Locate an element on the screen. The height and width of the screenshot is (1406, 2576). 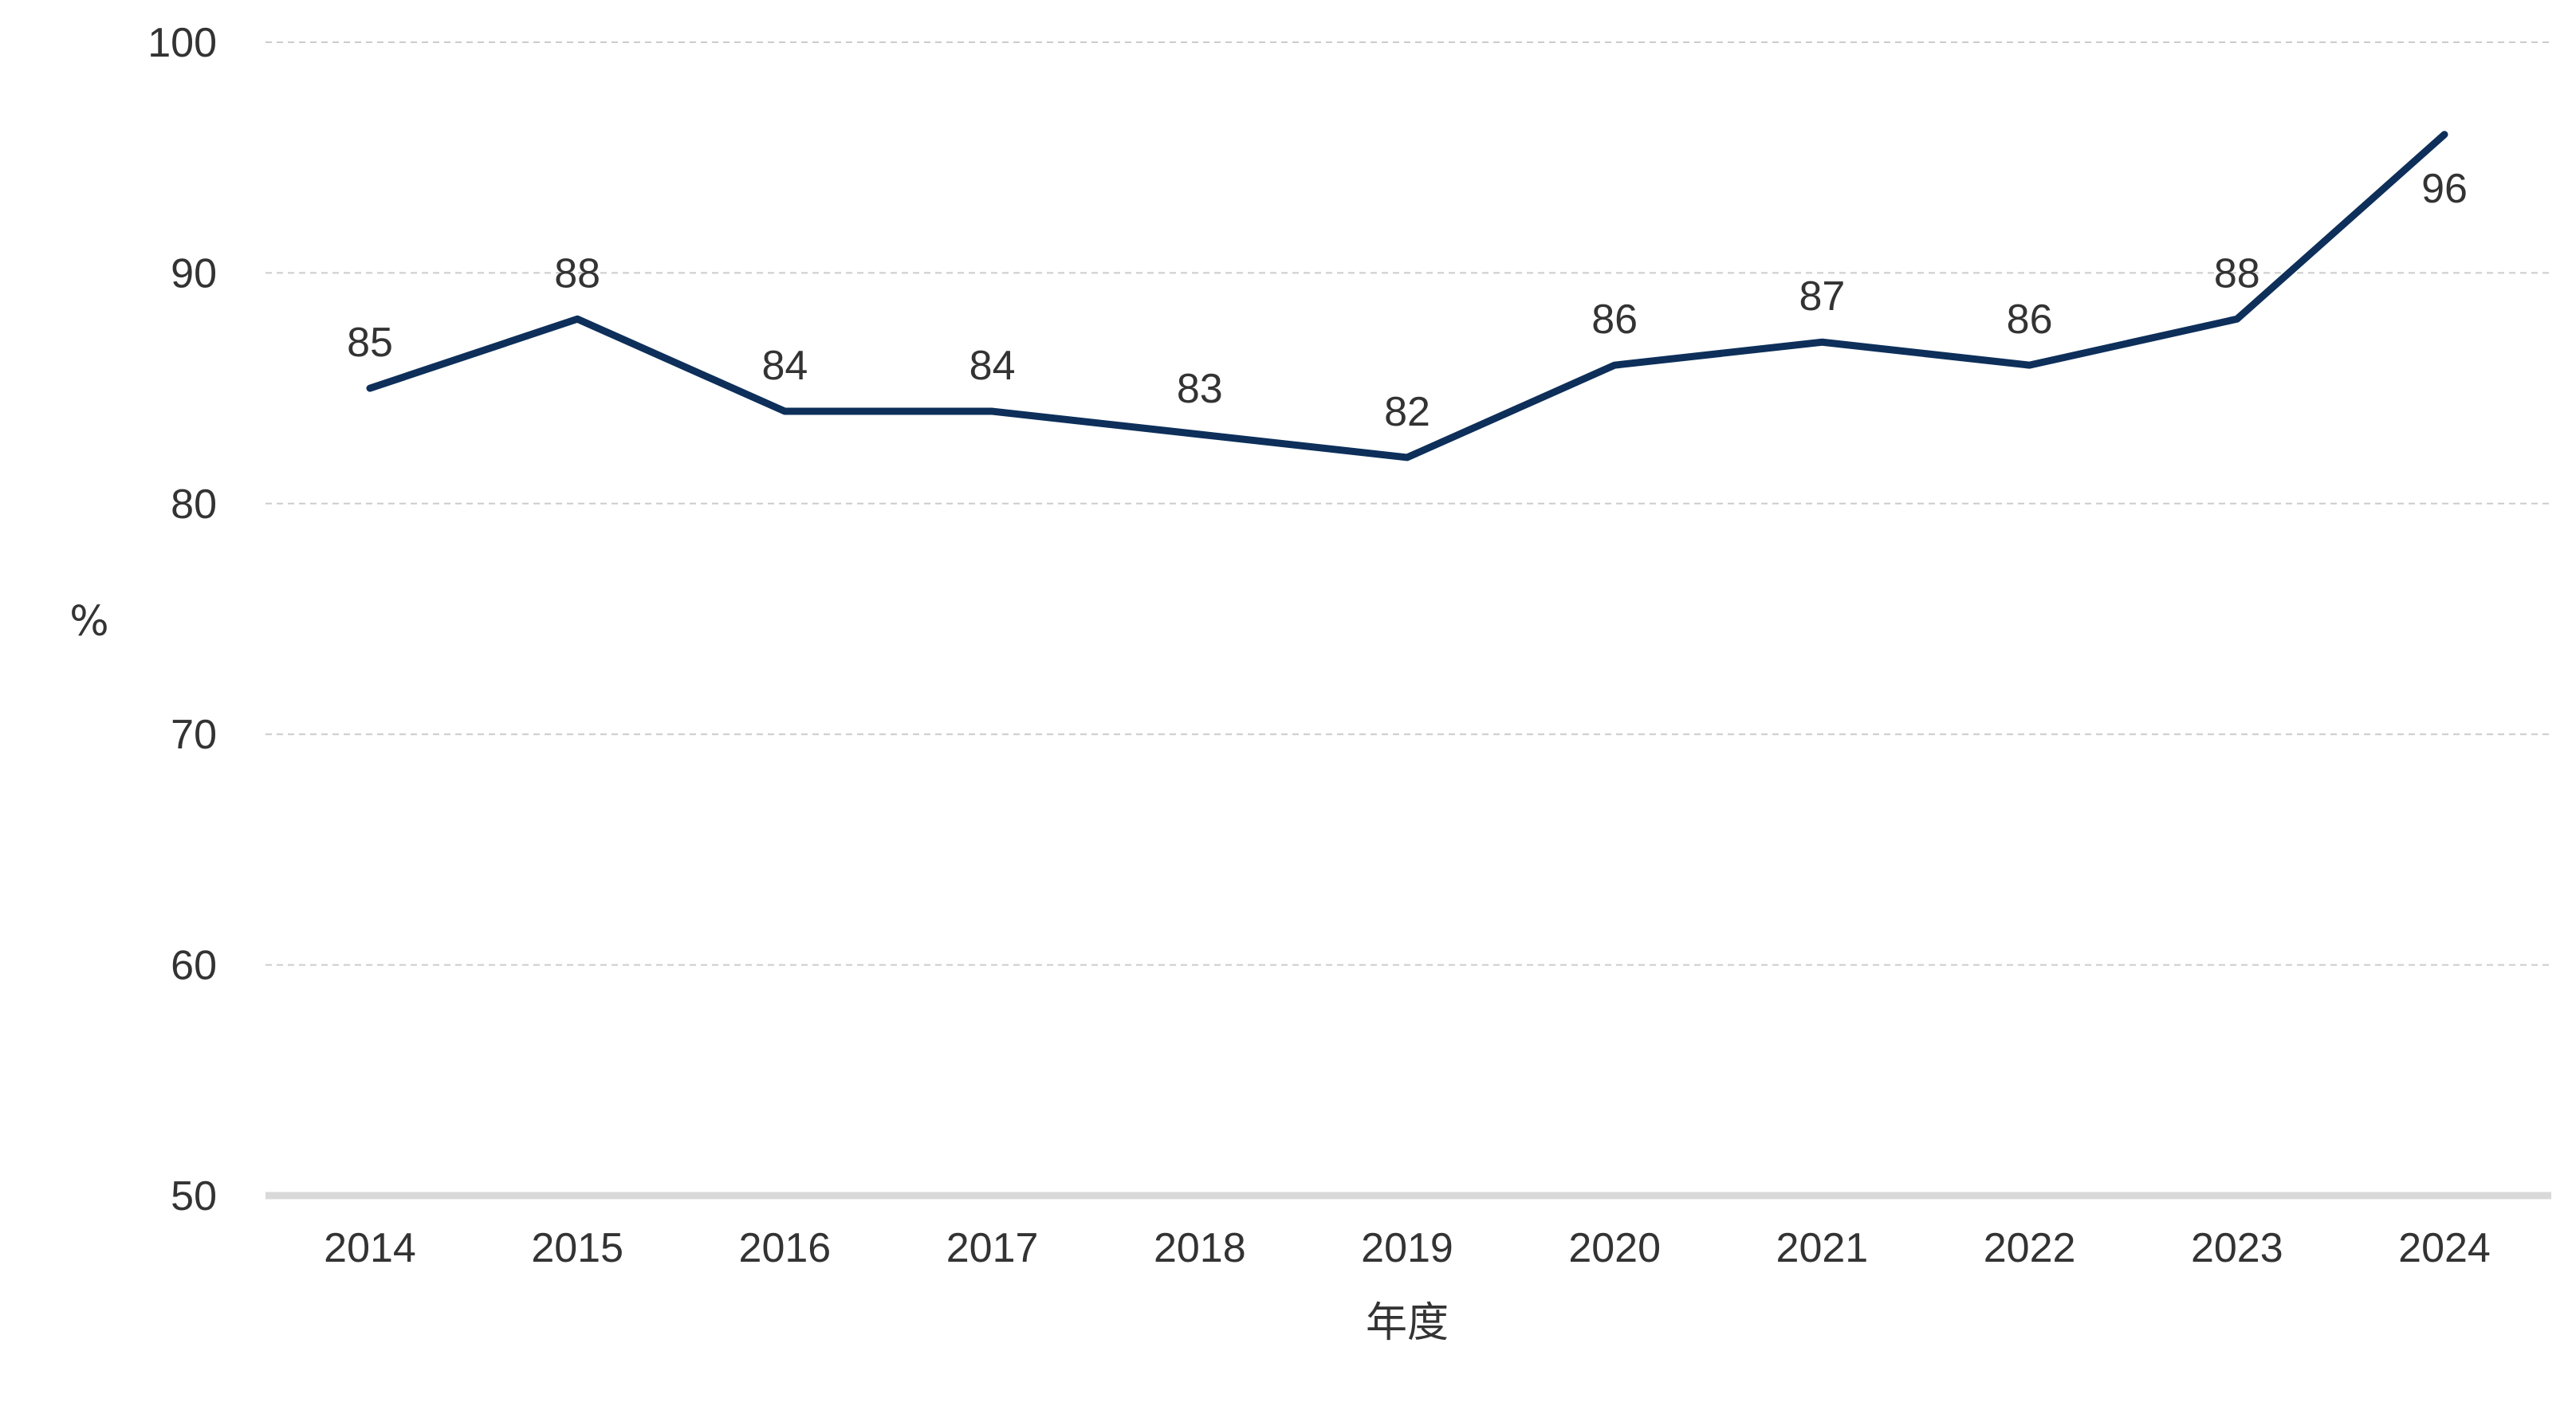
y-tick-label: 50 is located at coordinates (194, 1196).